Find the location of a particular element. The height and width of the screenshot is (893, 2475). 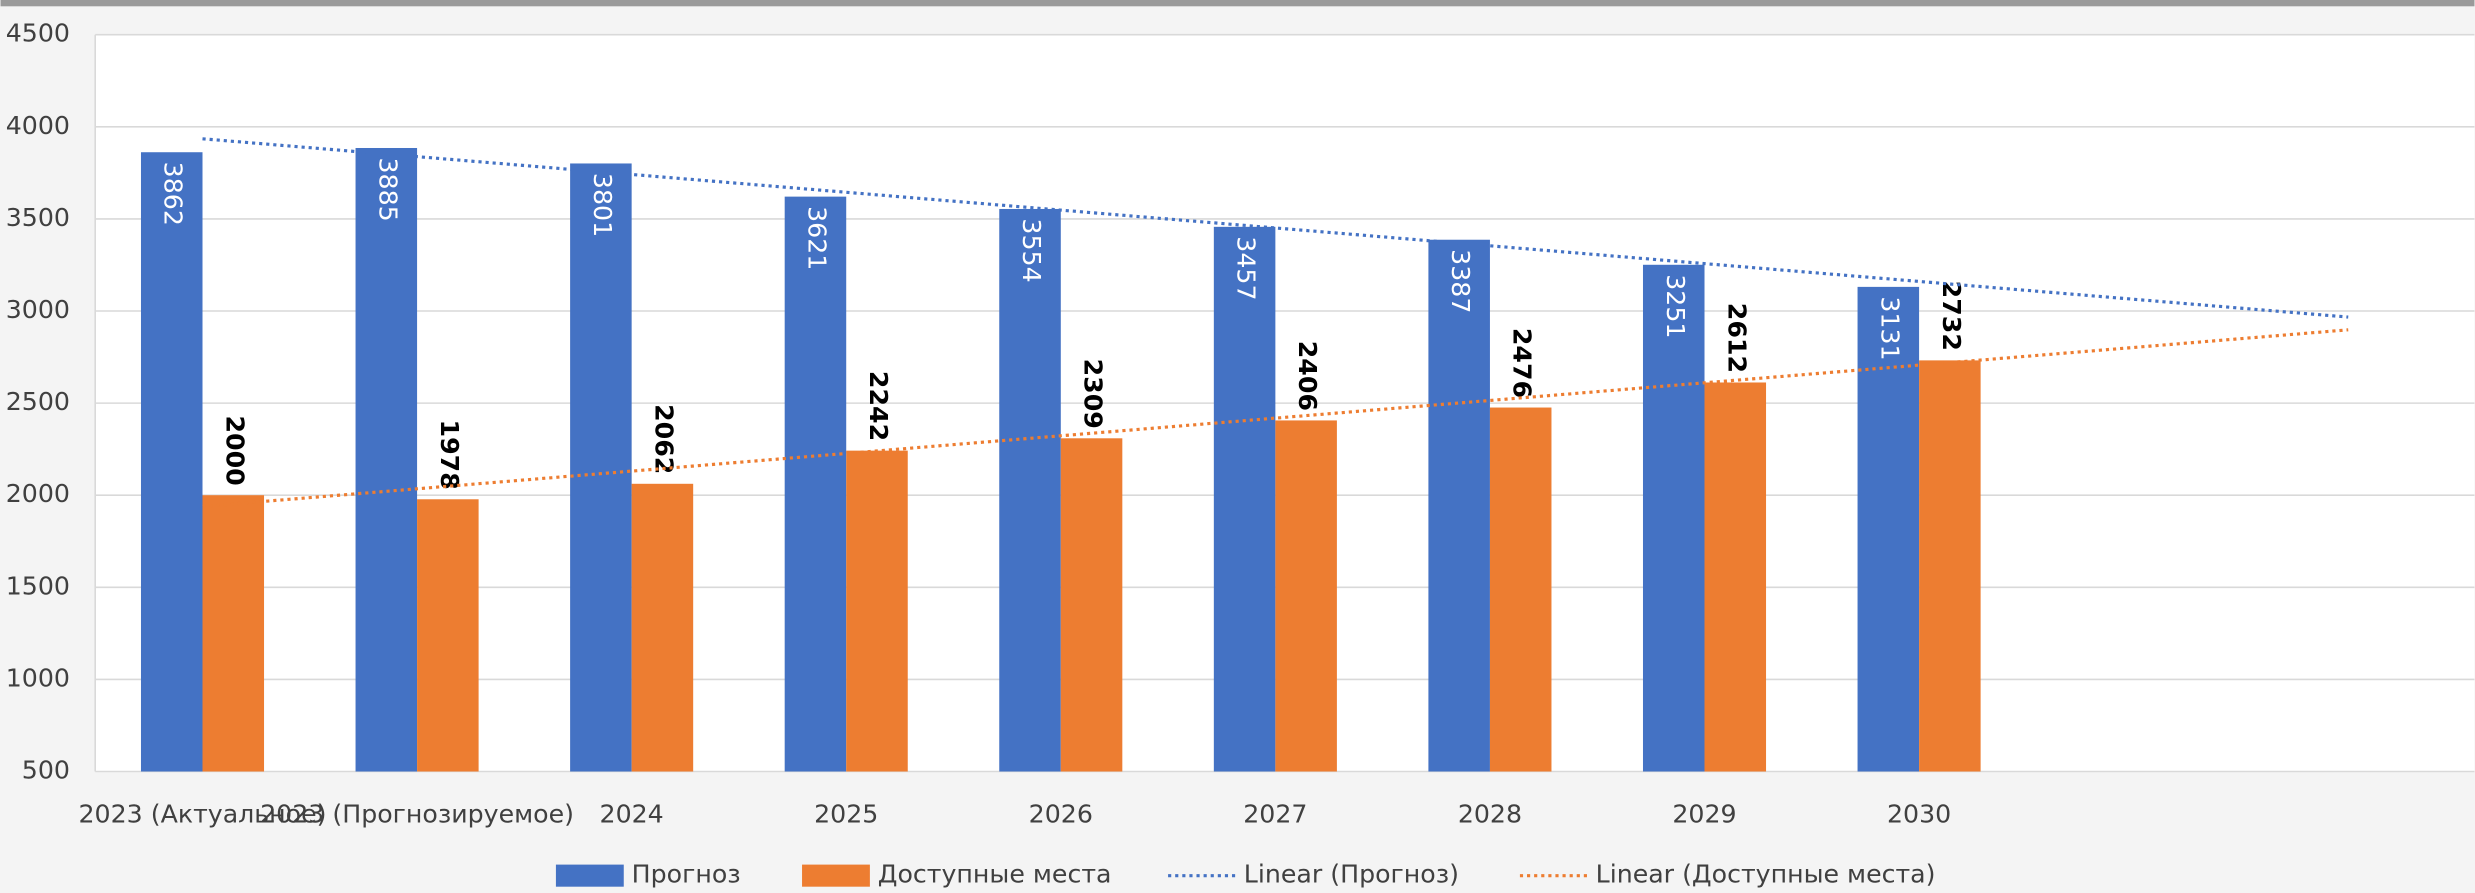

x-tick-label: 2025 is located at coordinates (846, 814).